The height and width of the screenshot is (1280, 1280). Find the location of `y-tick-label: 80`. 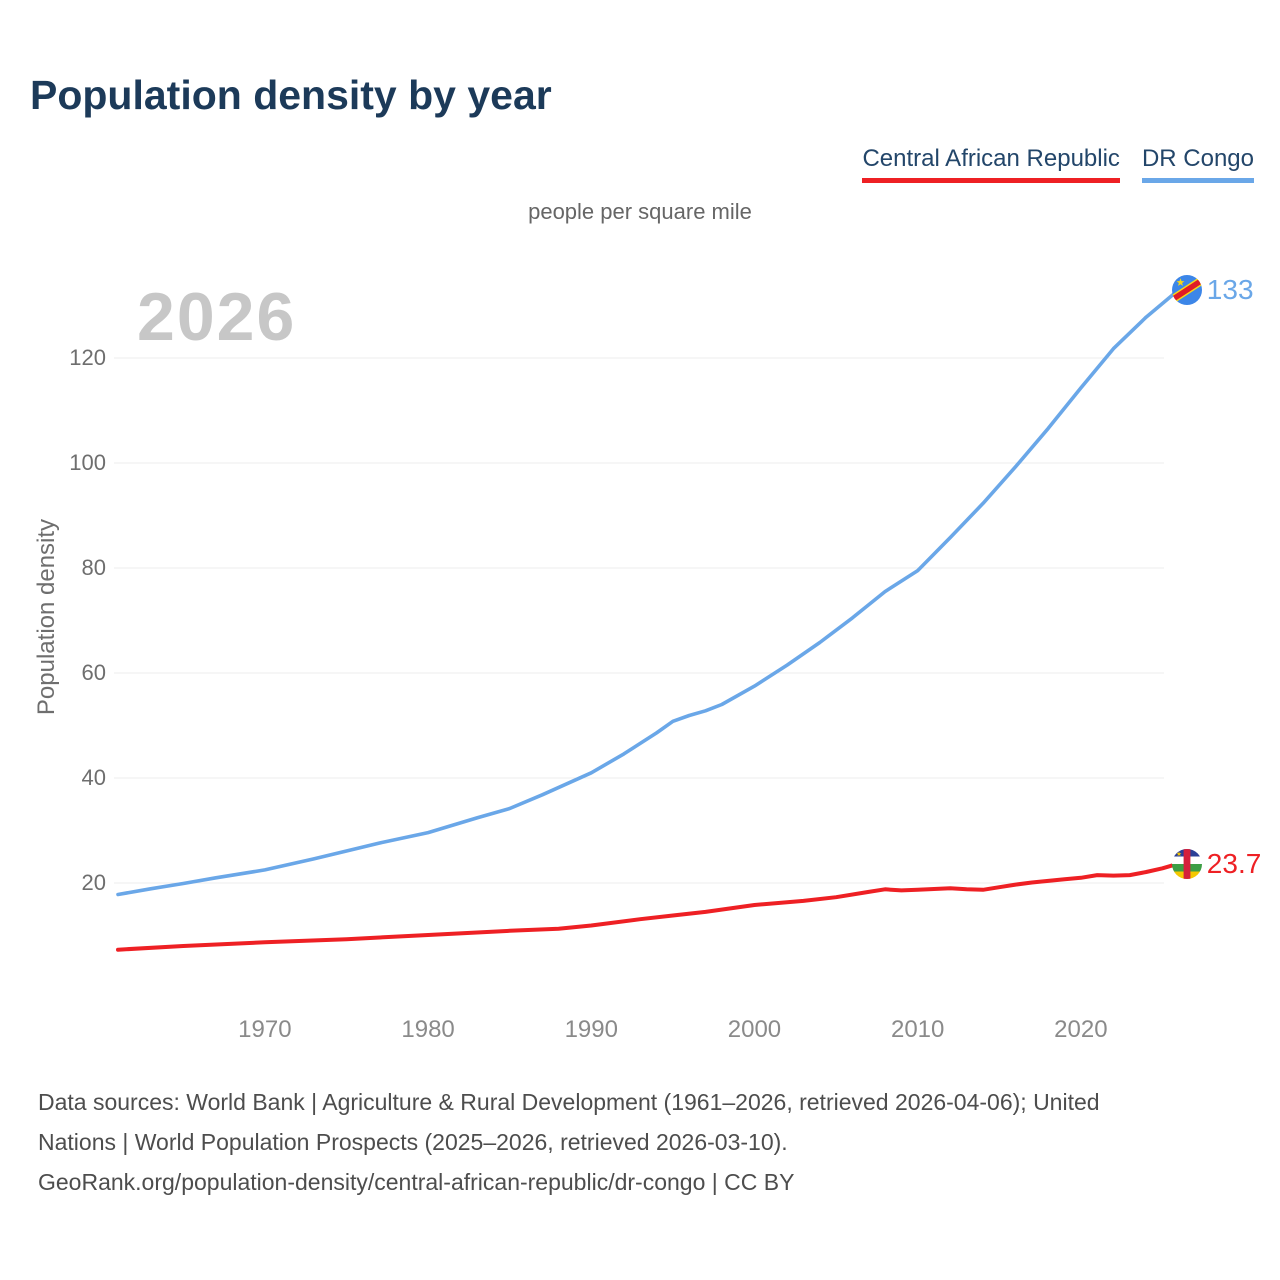

y-tick-label: 80 is located at coordinates (93, 567).